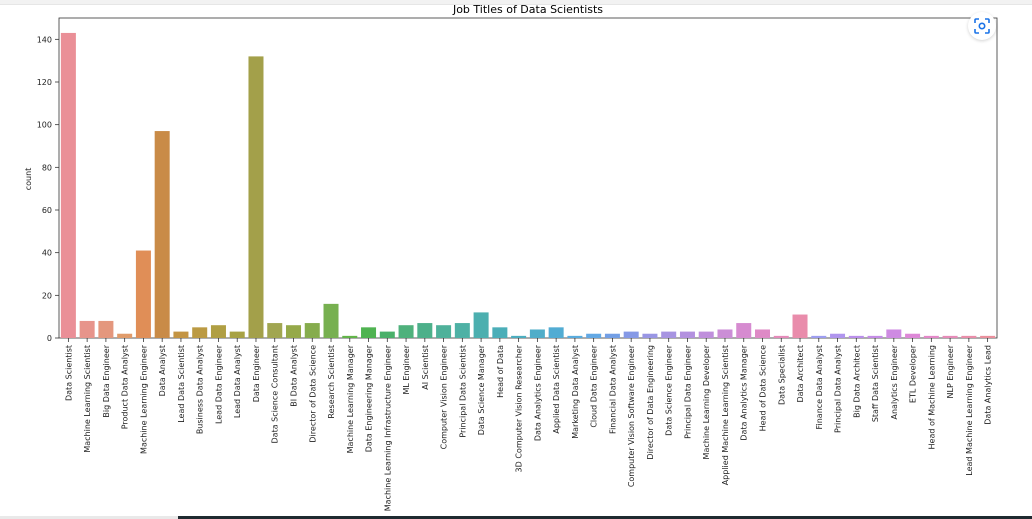 The height and width of the screenshot is (519, 1032). What do you see at coordinates (594, 385) in the screenshot?
I see `x-tick-label: Cloud Data Engineer` at bounding box center [594, 385].